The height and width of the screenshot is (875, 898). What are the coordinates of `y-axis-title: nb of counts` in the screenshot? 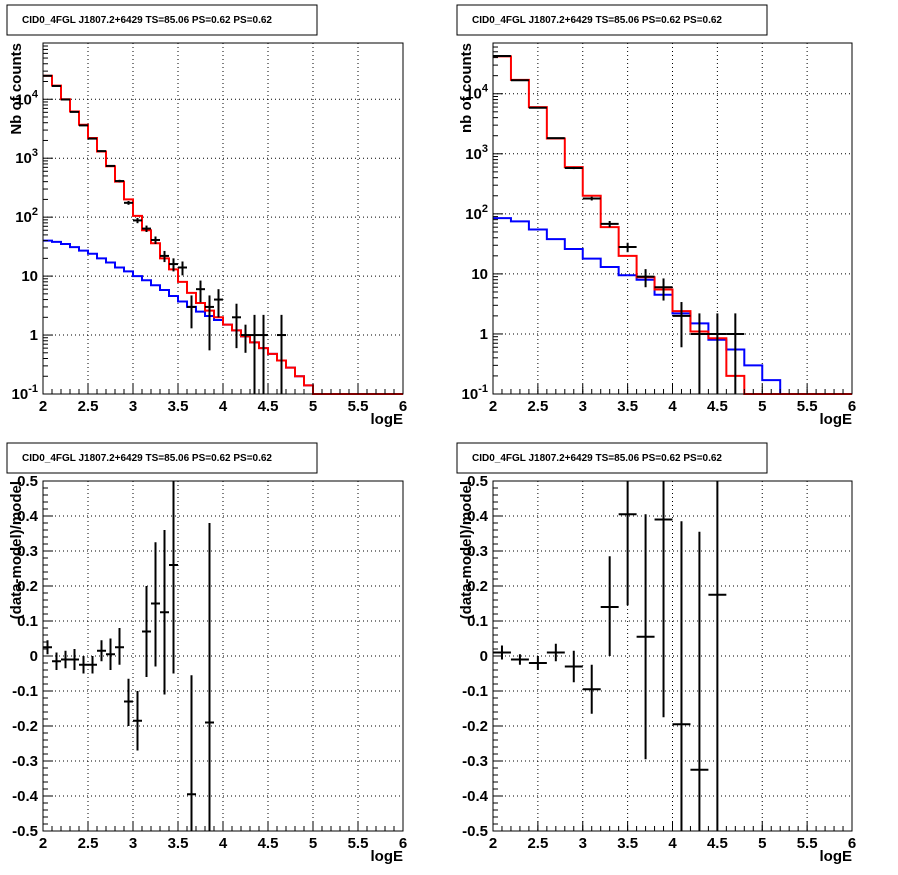 It's located at (466, 88).